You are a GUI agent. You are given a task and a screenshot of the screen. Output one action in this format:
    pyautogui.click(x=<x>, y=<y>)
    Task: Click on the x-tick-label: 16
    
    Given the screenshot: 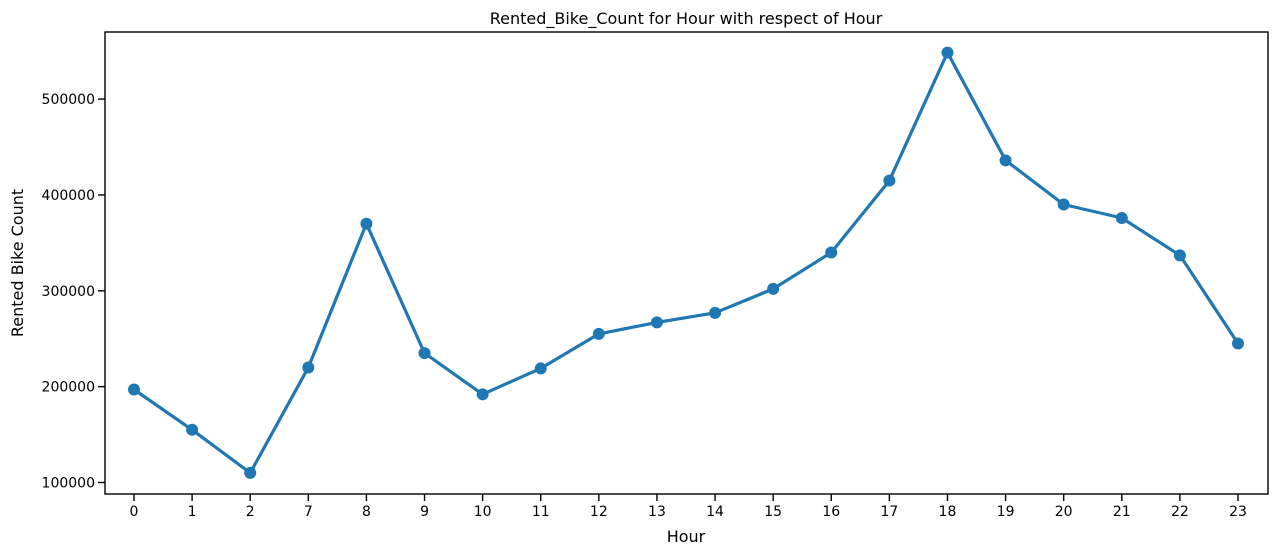 What is the action you would take?
    pyautogui.click(x=831, y=512)
    